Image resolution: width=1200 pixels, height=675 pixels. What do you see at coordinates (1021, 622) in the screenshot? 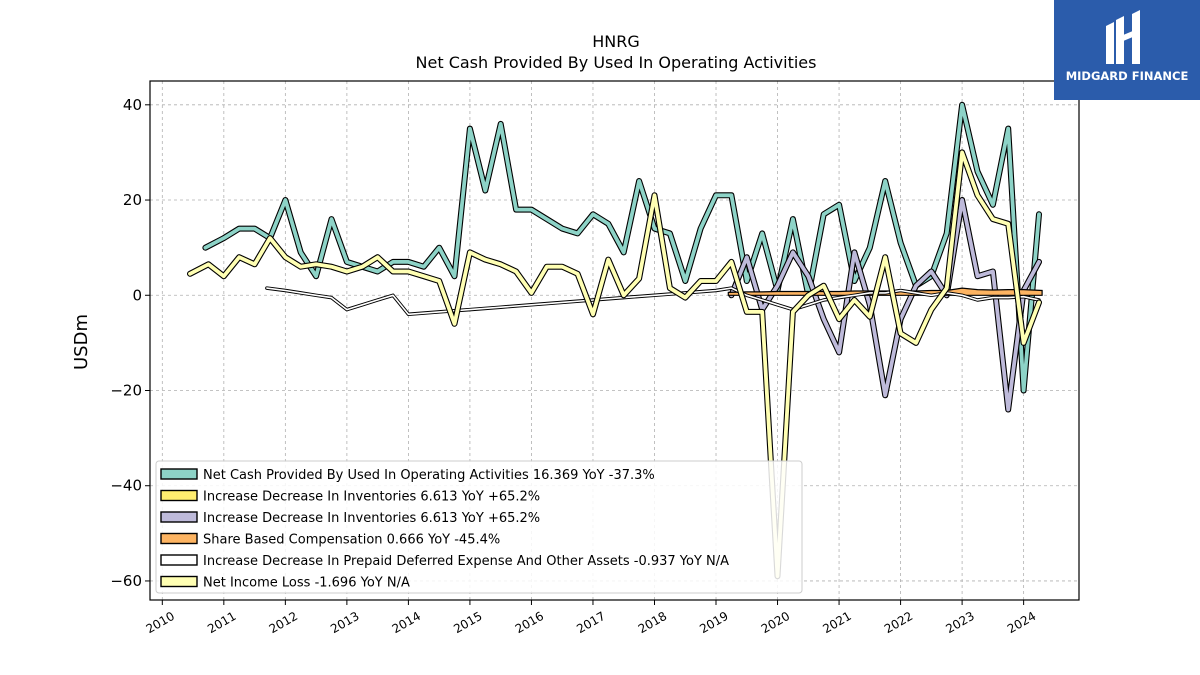
I see `x-tick-label: 2024` at bounding box center [1021, 622].